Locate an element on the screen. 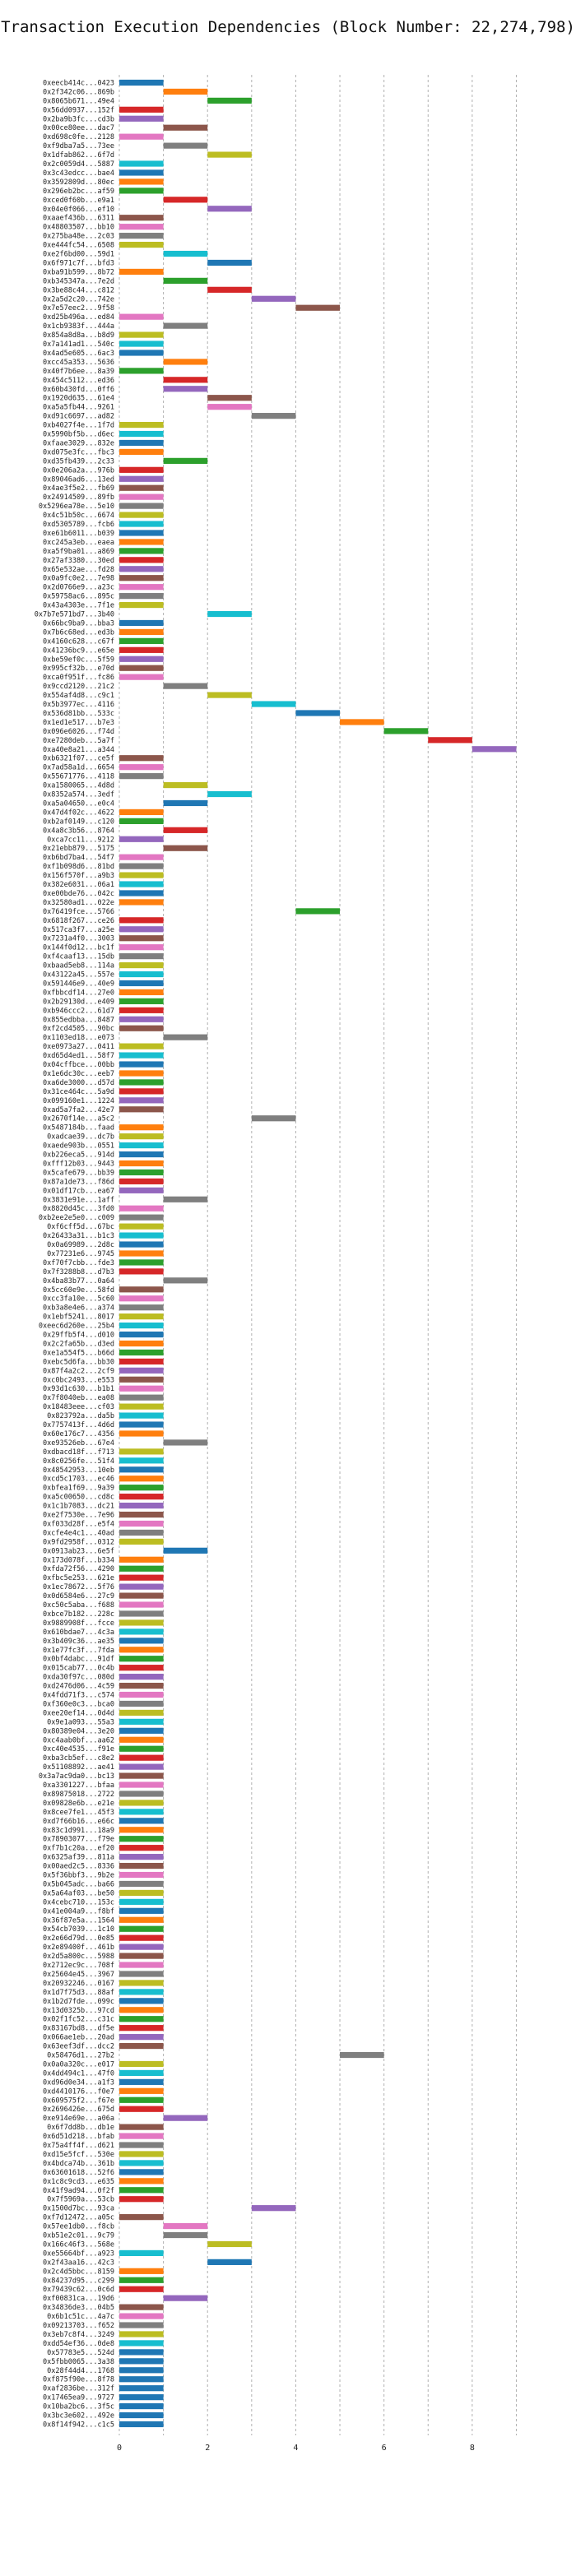 The image size is (576, 2576). category-label-133: 0x4ba83b77...0a64 is located at coordinates (78, 1281).